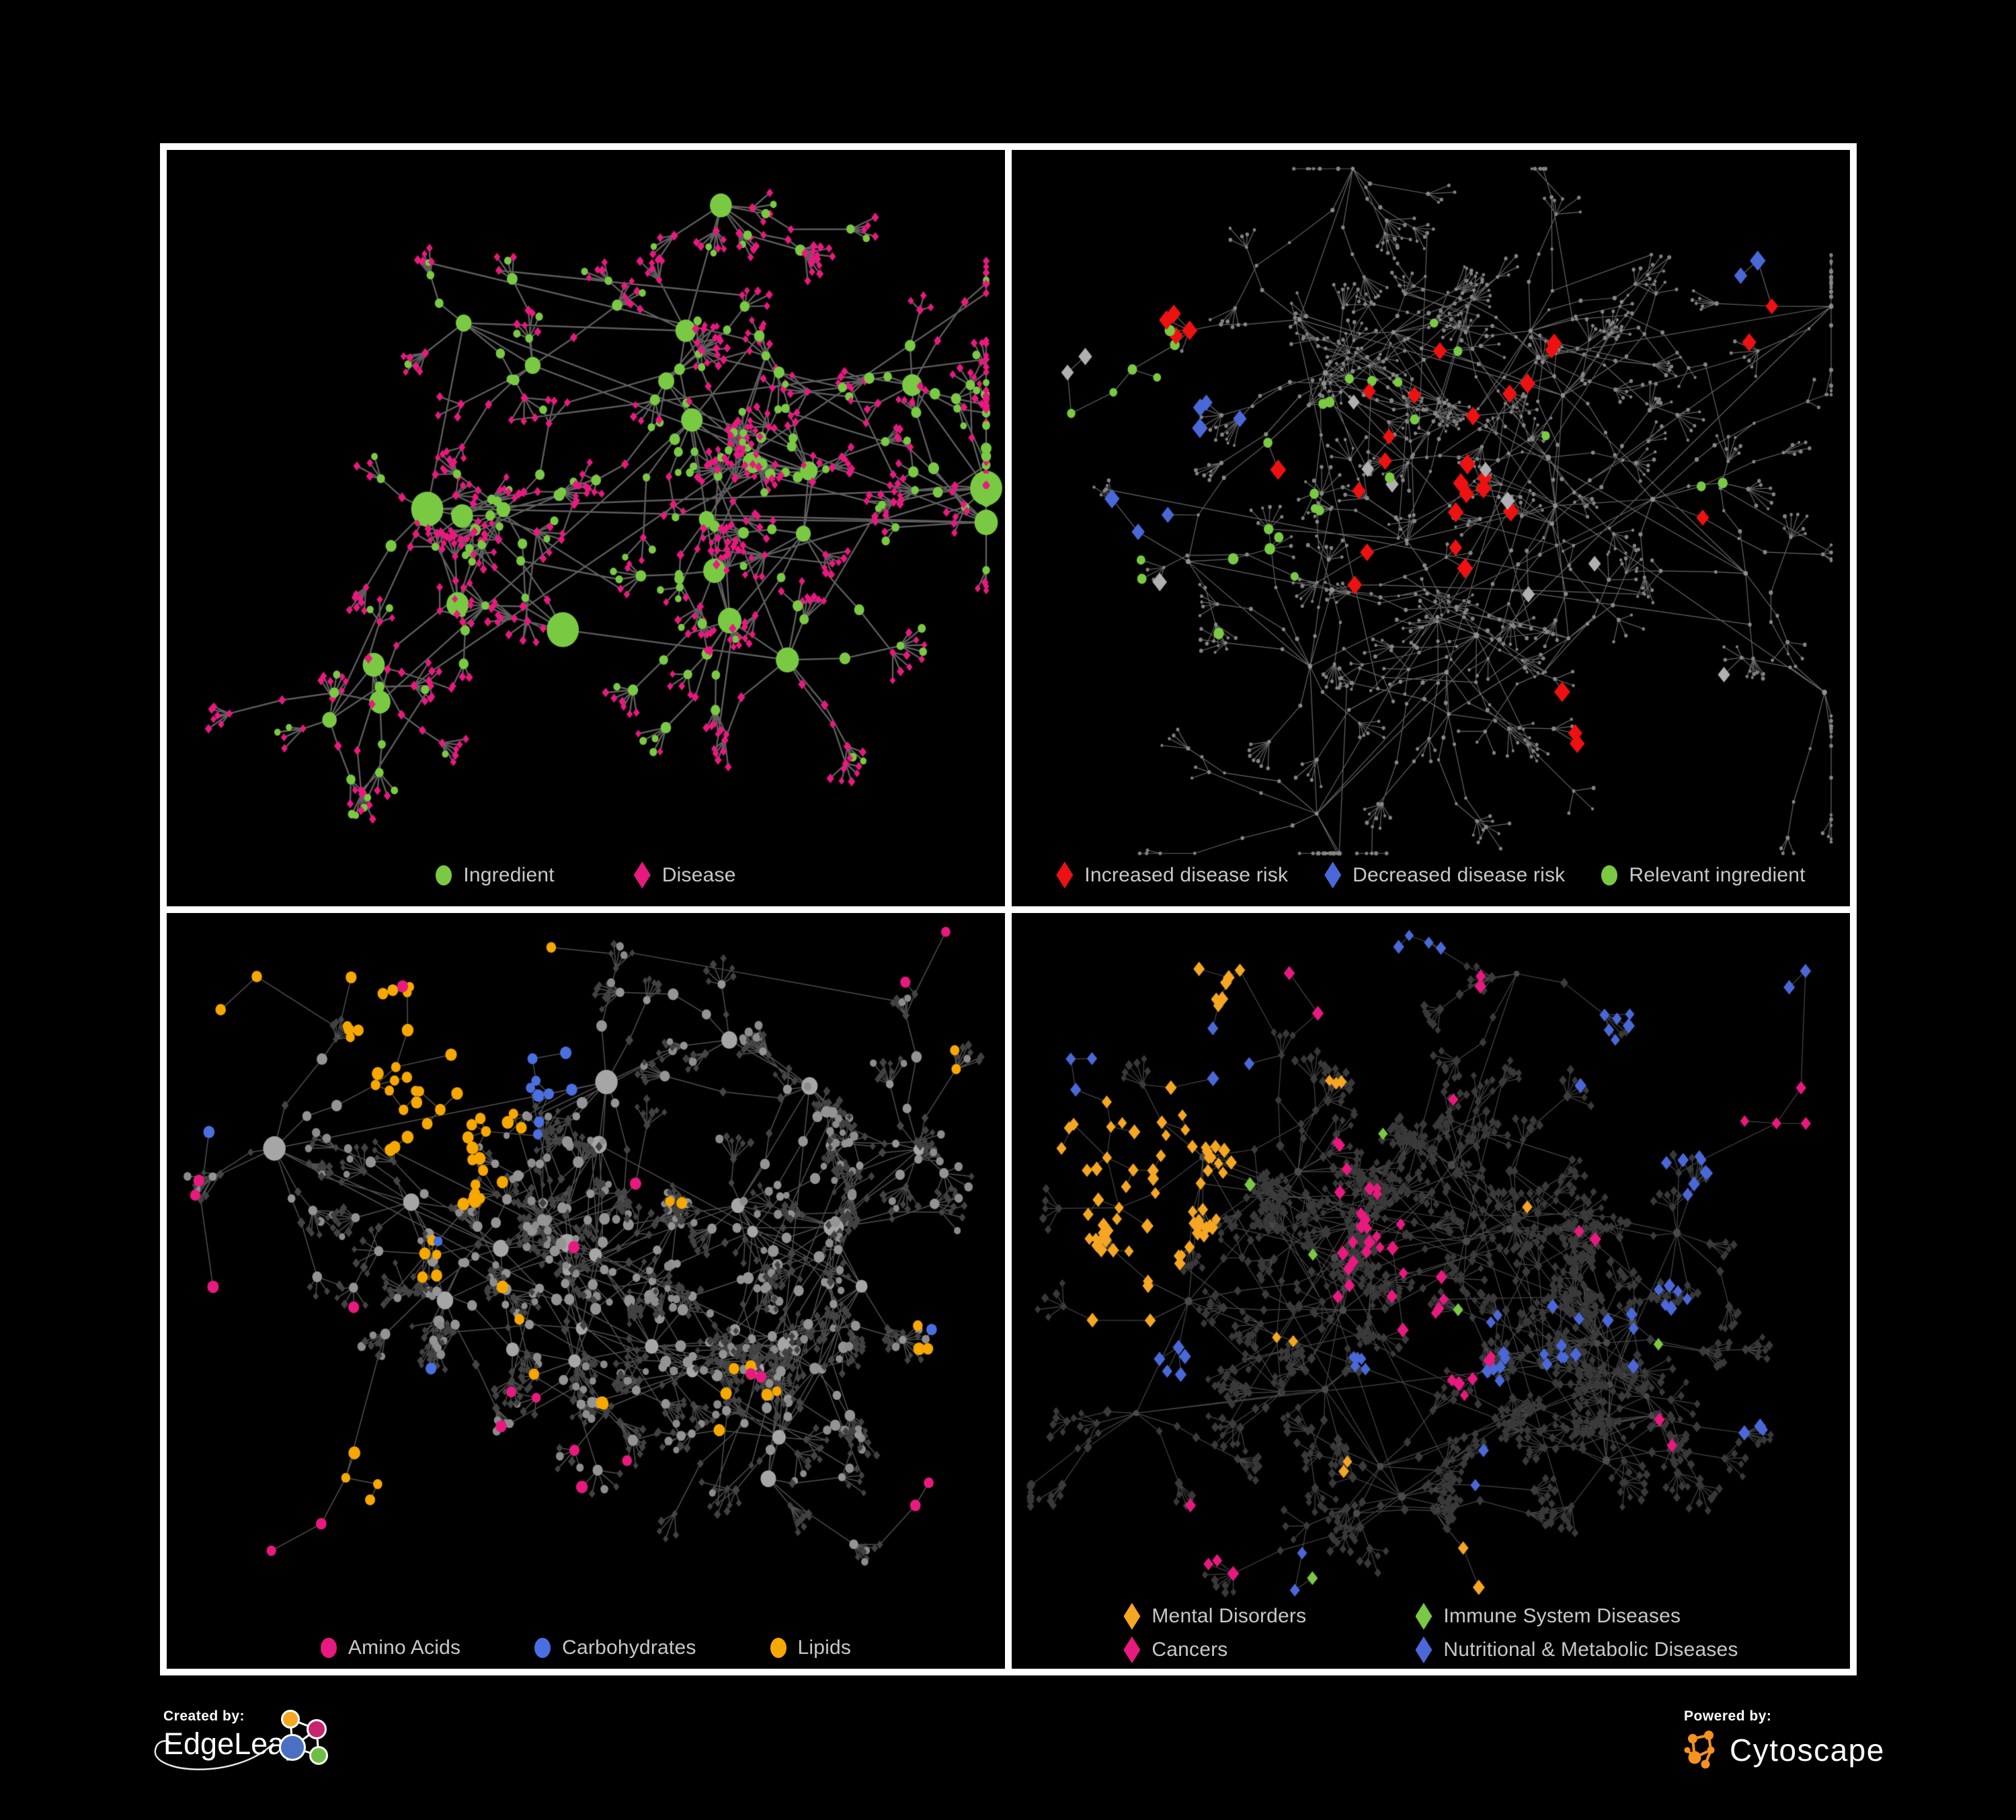 This screenshot has height=1820, width=2016. I want to click on cytoscape-credit: Powered by:, so click(1785, 1748).